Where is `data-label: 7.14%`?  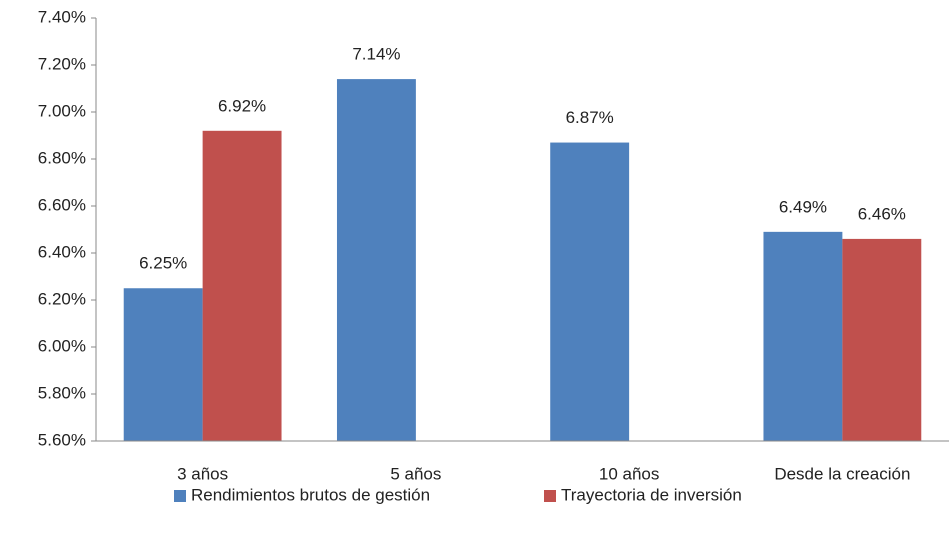
data-label: 7.14% is located at coordinates (376, 54).